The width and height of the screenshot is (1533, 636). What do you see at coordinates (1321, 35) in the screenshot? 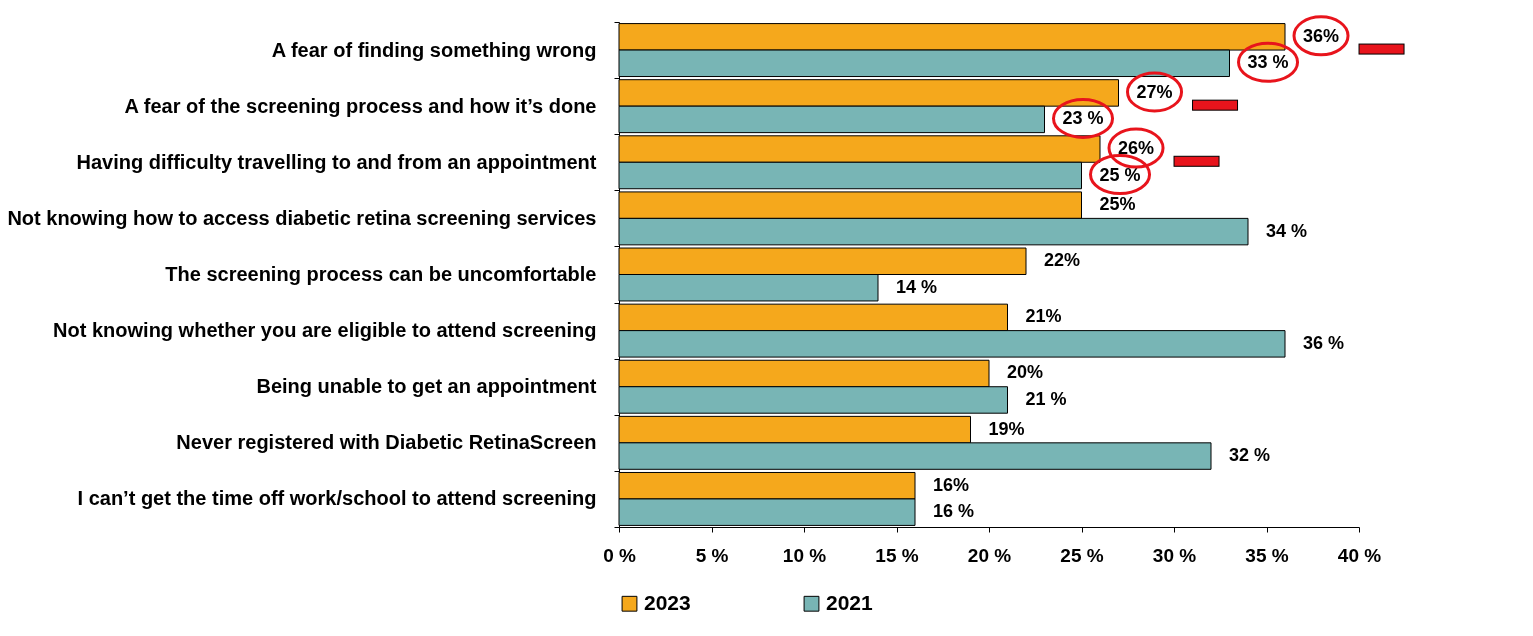
I see `data-label: 36%` at bounding box center [1321, 35].